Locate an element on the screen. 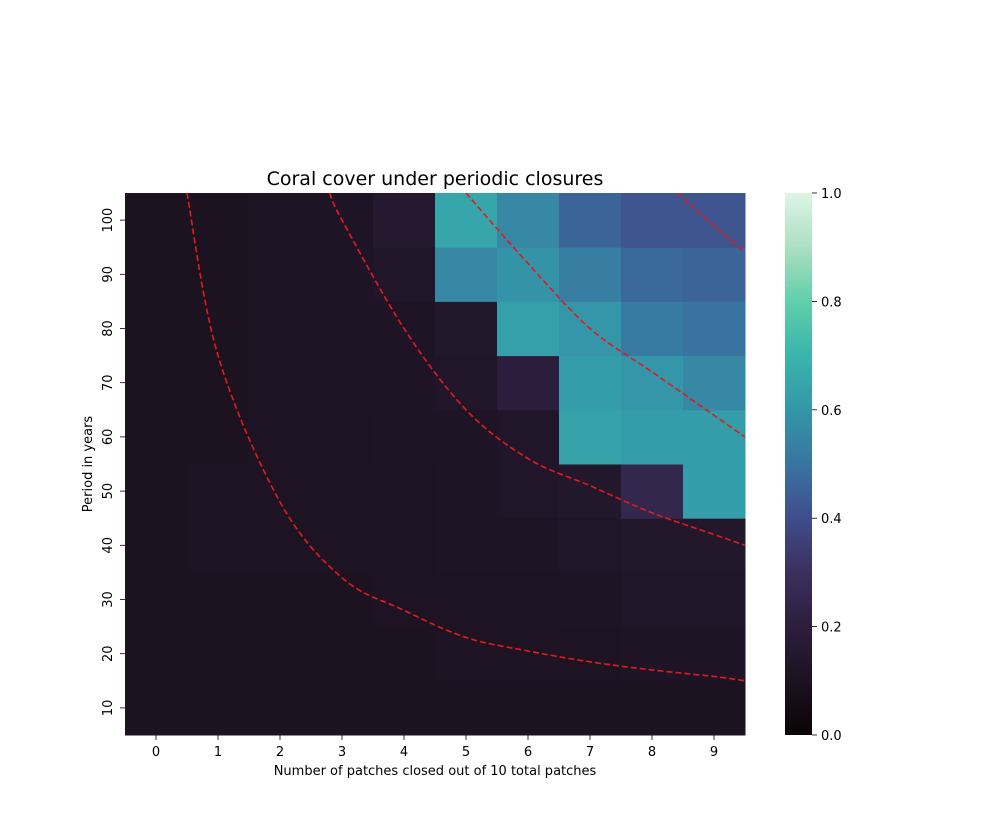  y-tick-label: 70 is located at coordinates (108, 382).